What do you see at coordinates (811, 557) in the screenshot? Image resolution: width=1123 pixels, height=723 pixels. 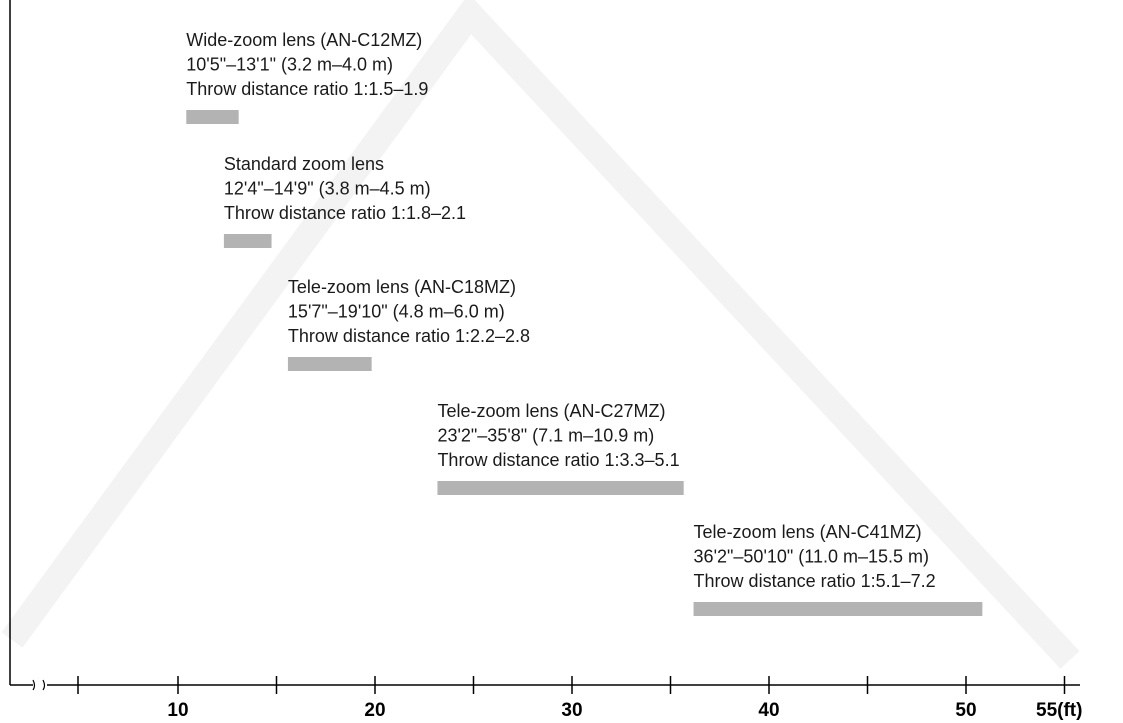 I see `lens-label-line: 36'2"–50'10" (11.0 m–15.5 m)` at bounding box center [811, 557].